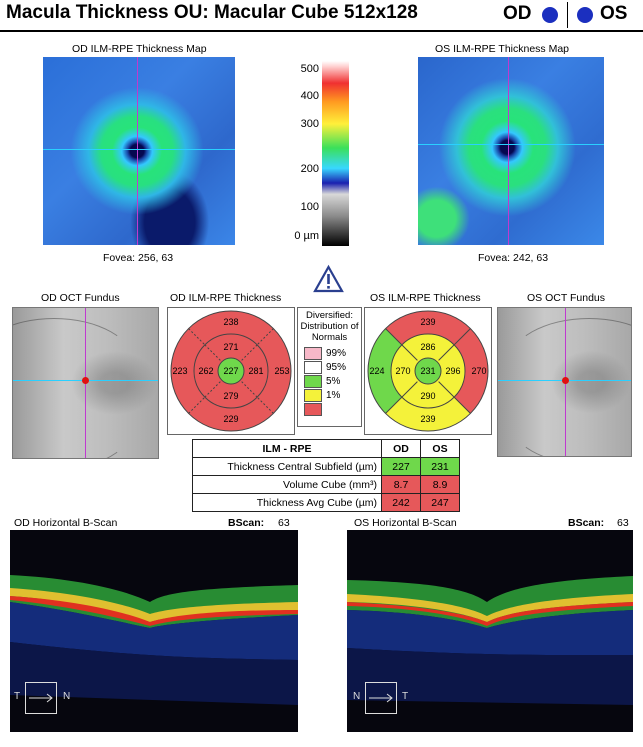 Image resolution: width=643 pixels, height=747 pixels. I want to click on os-fundus-title: OS OCT Fundus, so click(566, 298).